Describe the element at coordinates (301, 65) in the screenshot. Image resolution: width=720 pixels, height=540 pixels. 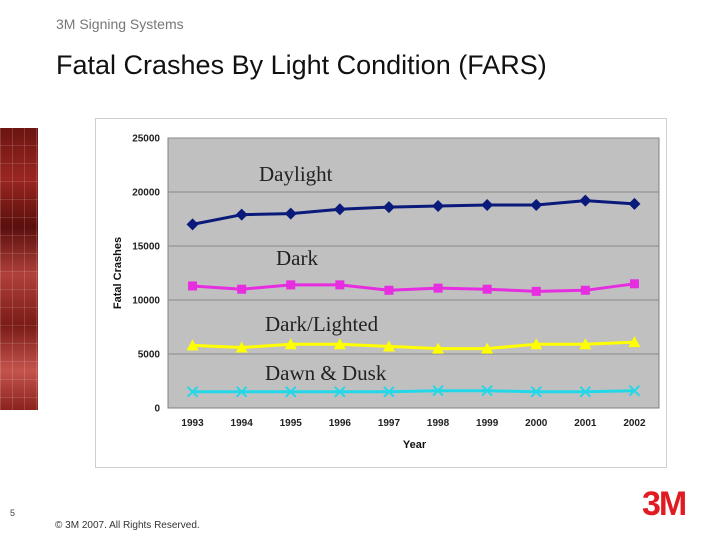
I see `slide-title: Fatal Crashes By Light Condition (FARS)` at that location.